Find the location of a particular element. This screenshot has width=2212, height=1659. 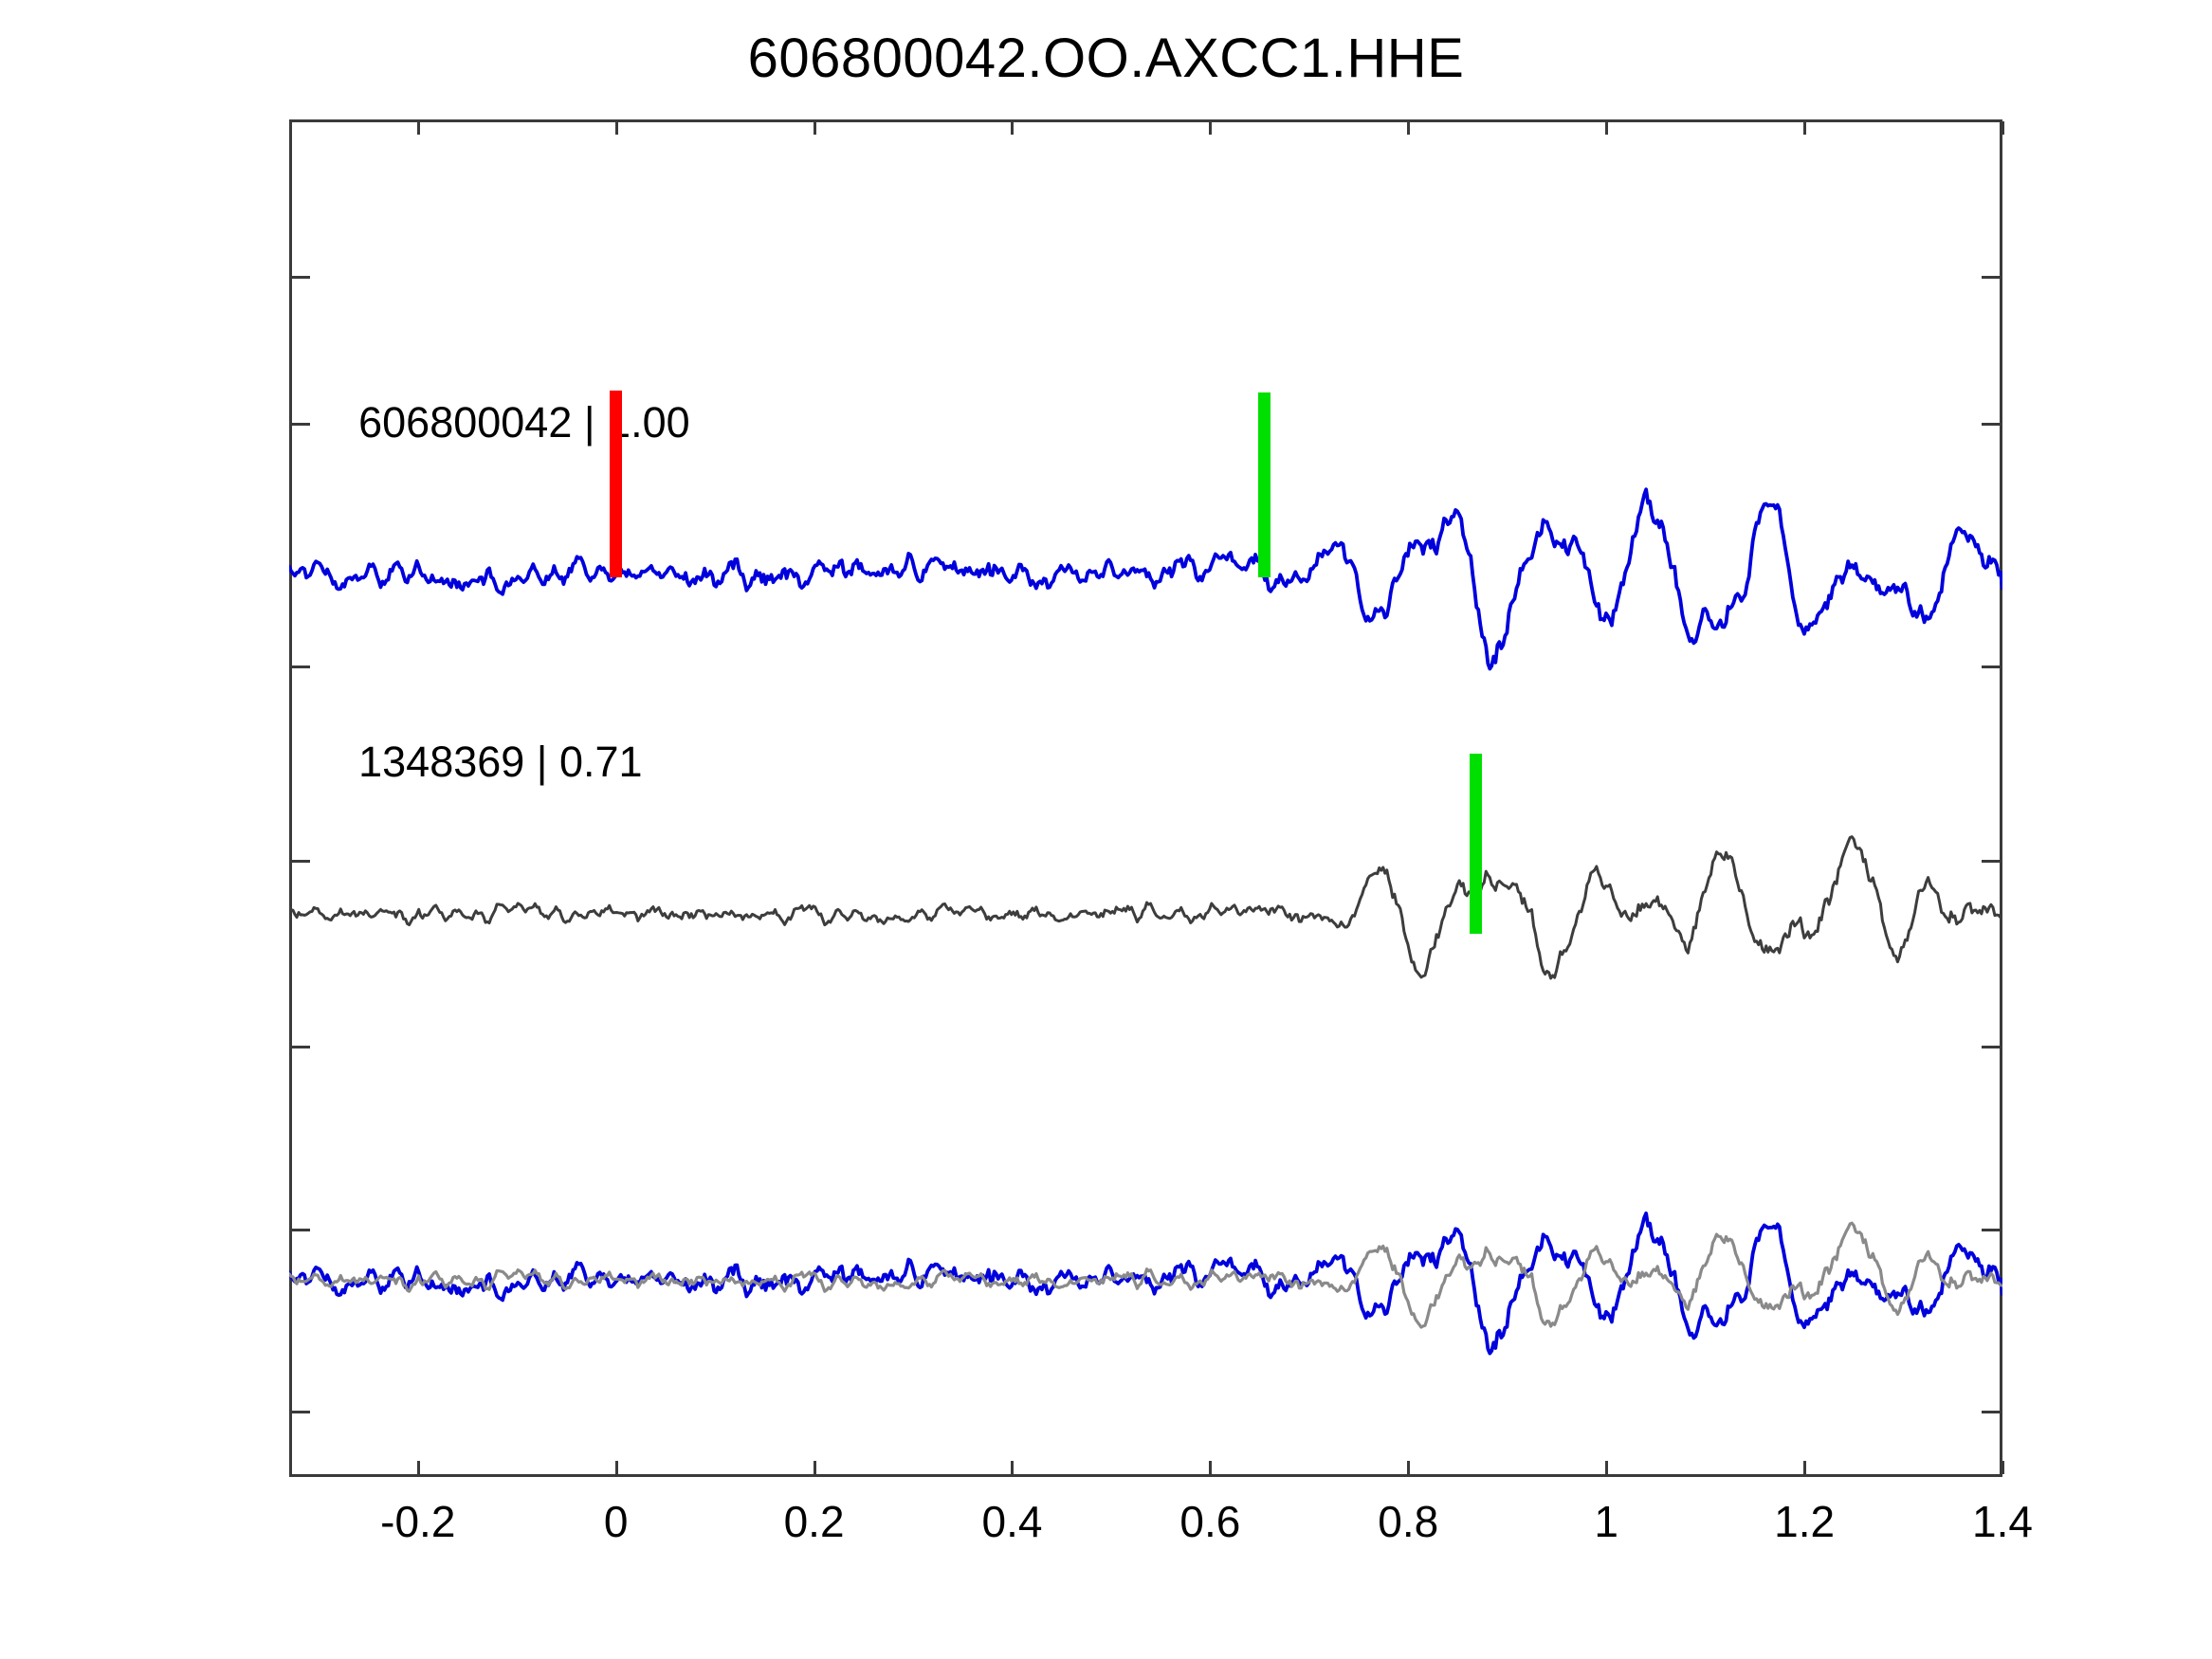

xtick-label-4: 0.6 is located at coordinates (1210, 1521).